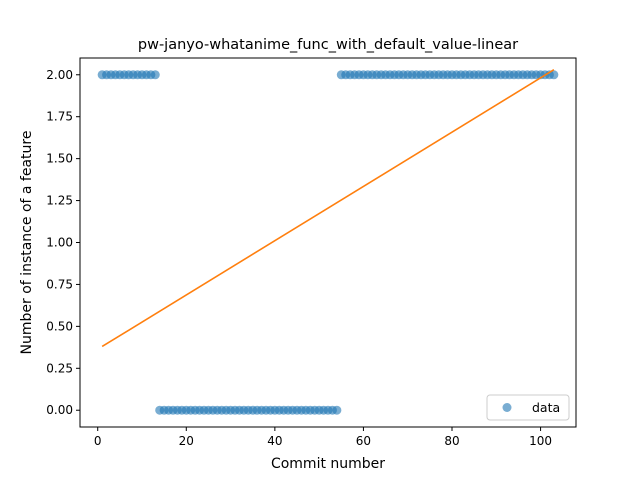 The image size is (640, 480). Describe the element at coordinates (540, 441) in the screenshot. I see `x-tick-label: 100` at that location.